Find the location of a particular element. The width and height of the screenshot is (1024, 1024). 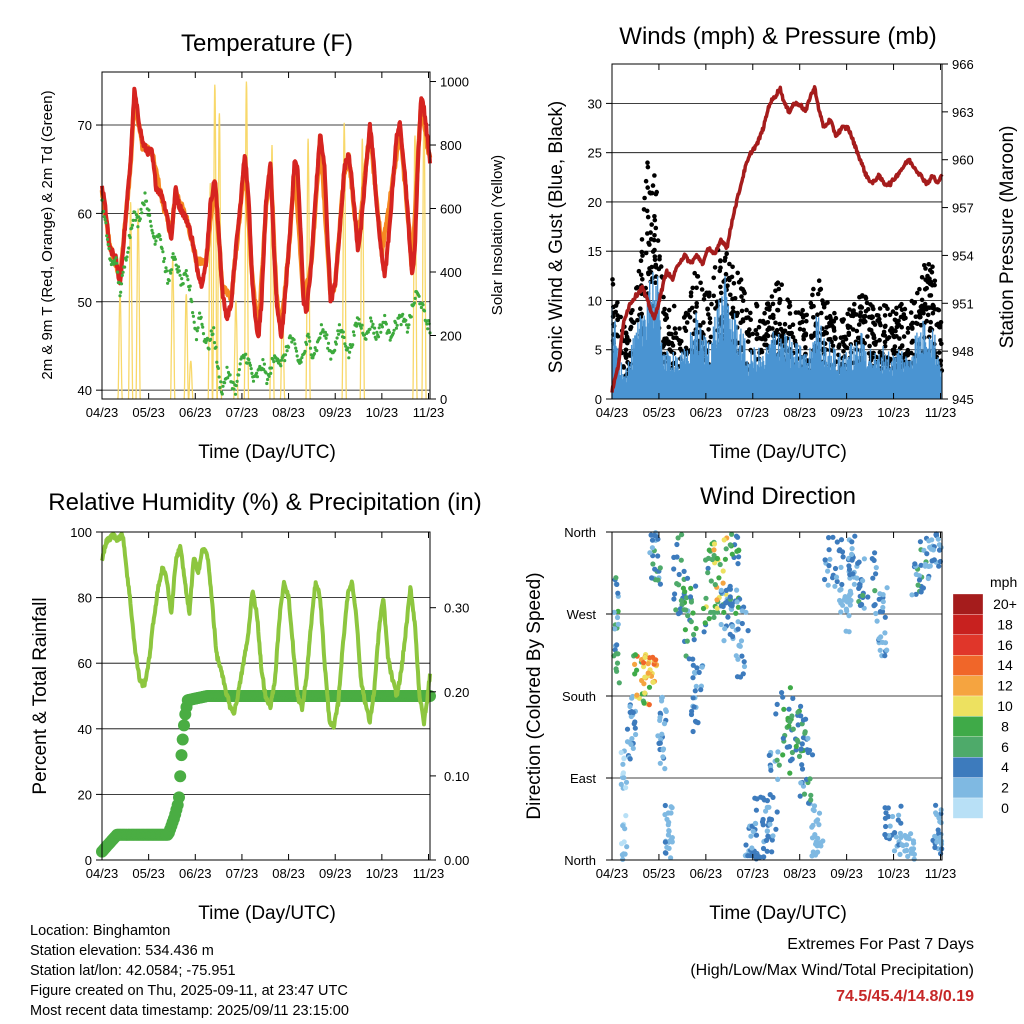

legend-label: 16 is located at coordinates (1005, 645).